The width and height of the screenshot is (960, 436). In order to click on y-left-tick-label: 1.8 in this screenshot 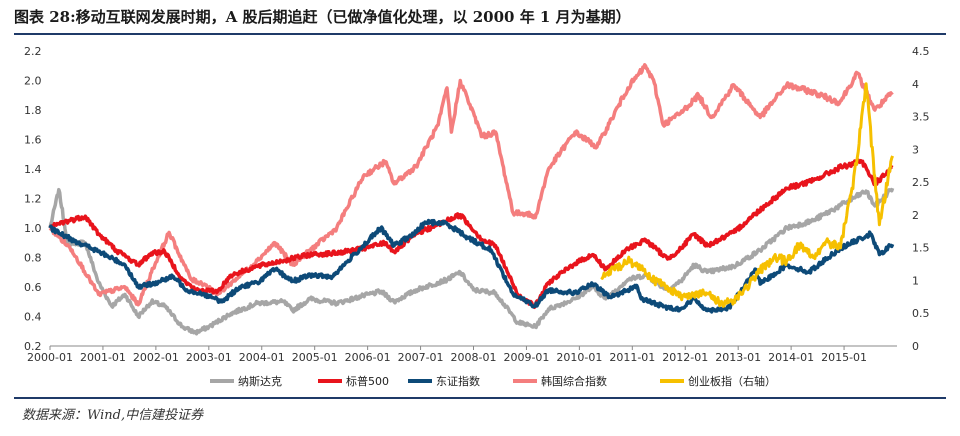, I will do `click(33, 110)`.